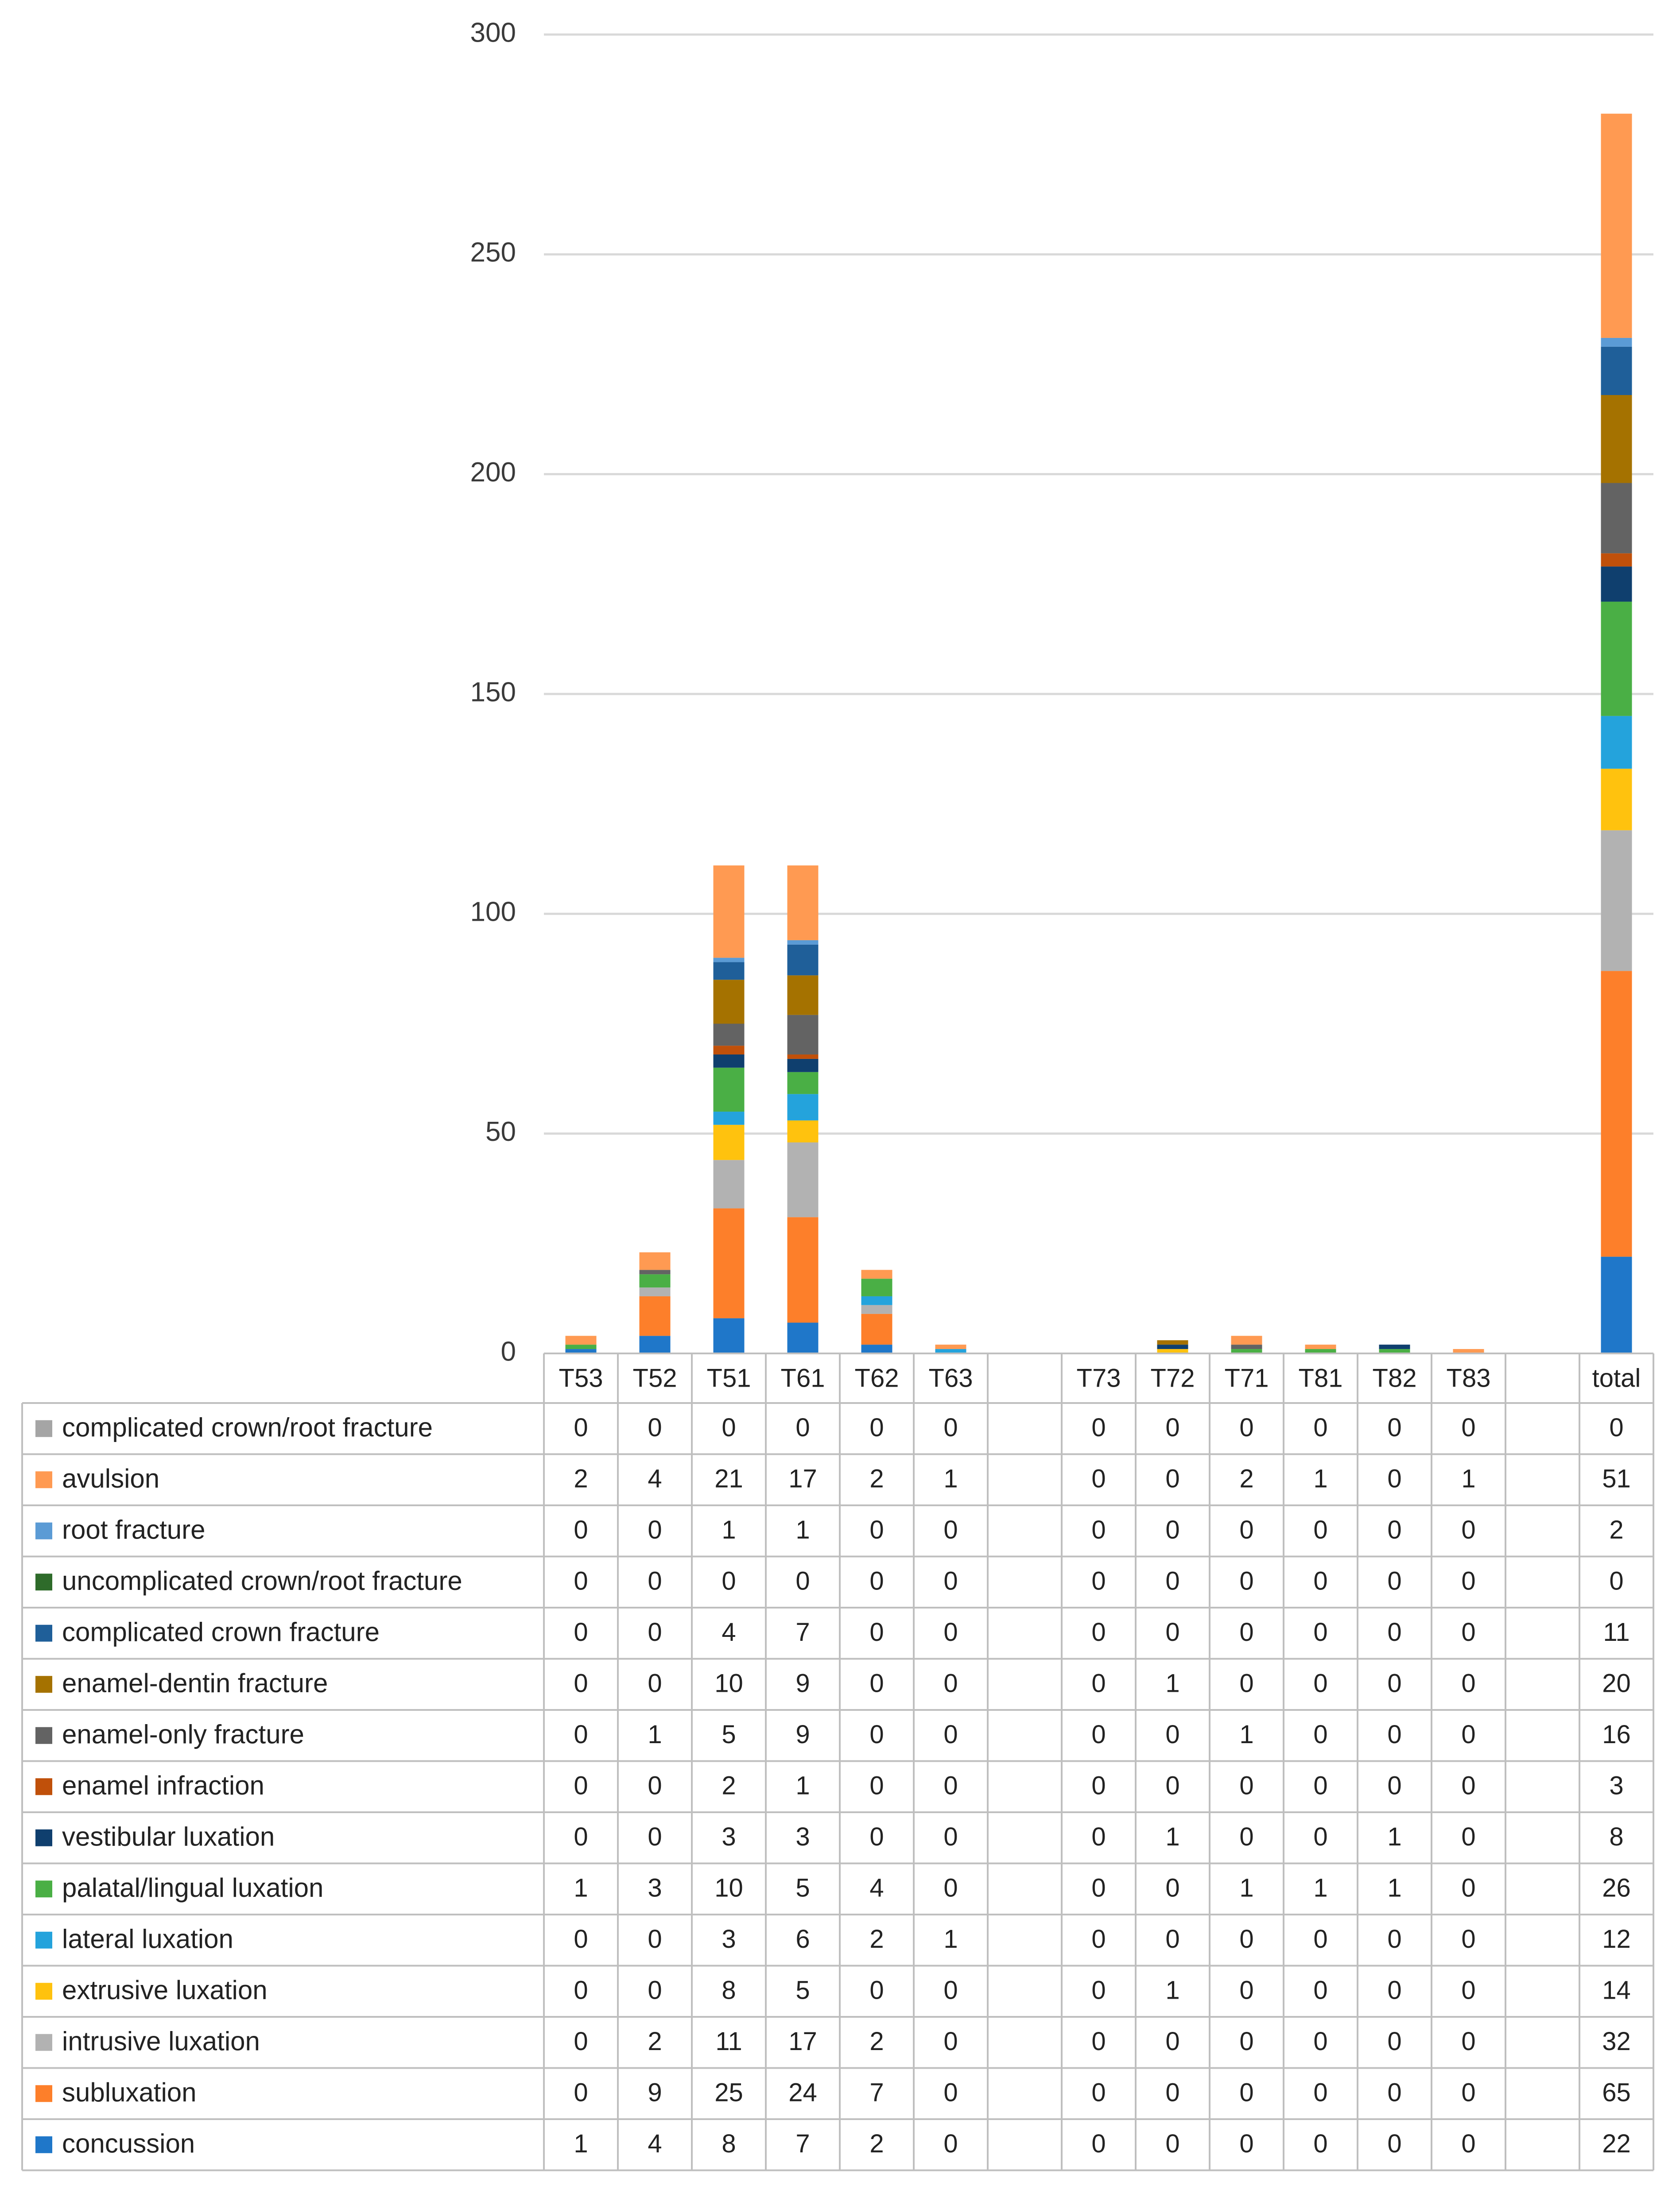  I want to click on category-label: T81, so click(1321, 1378).